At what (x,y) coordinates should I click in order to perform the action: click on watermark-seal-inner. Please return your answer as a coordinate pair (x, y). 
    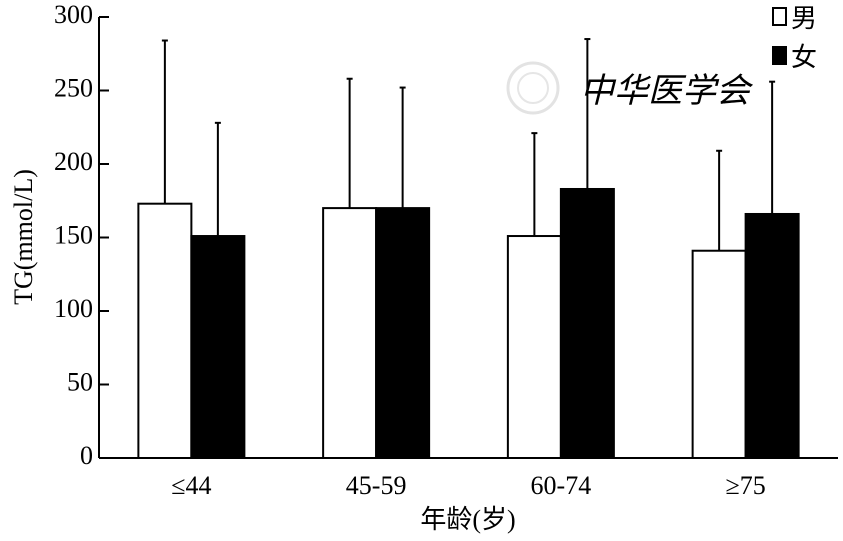
    Looking at the image, I should click on (533, 88).